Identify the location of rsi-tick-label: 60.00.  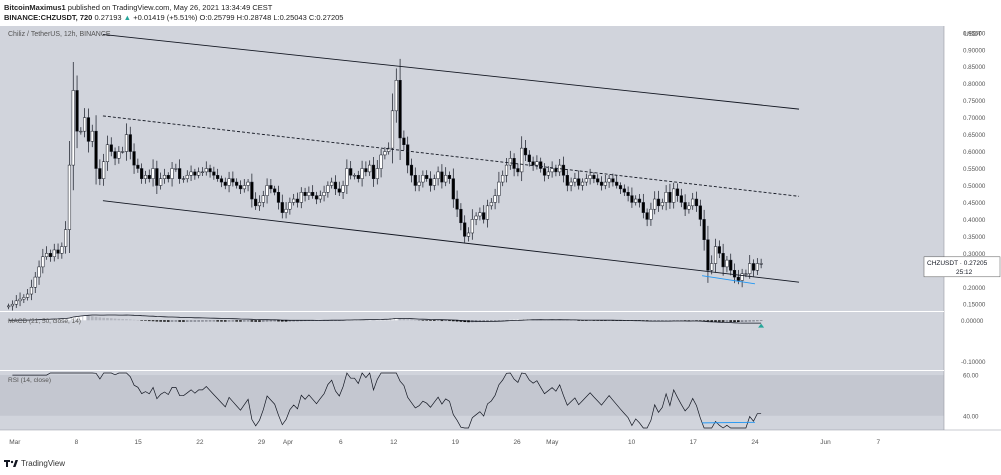
(971, 376).